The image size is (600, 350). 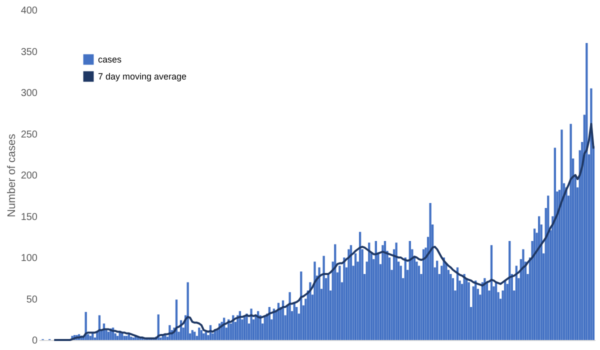 What do you see at coordinates (29, 93) in the screenshot?
I see `y-tick-label: 300` at bounding box center [29, 93].